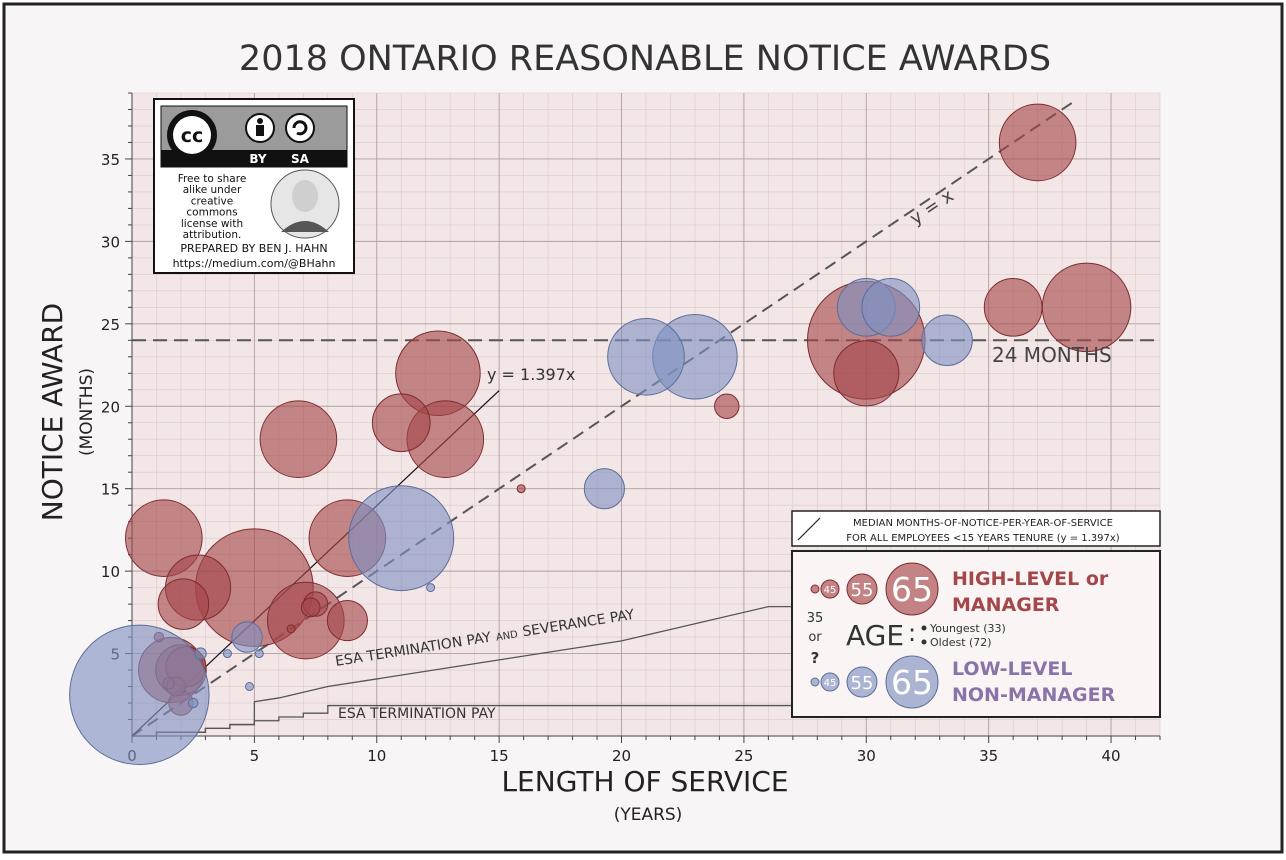 This screenshot has width=1286, height=860. What do you see at coordinates (1006, 605) in the screenshot?
I see `high-level-label-2: MANAGER` at bounding box center [1006, 605].